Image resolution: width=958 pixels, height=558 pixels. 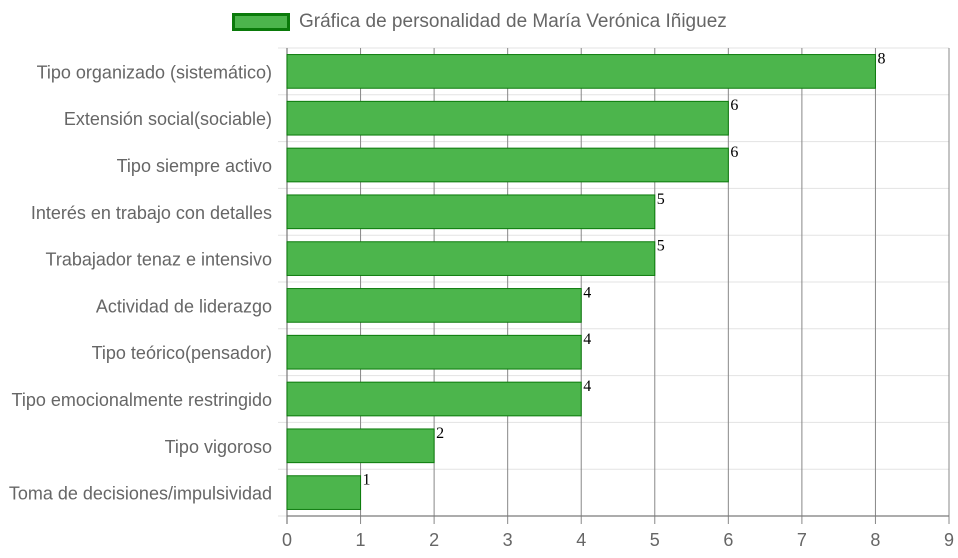 I want to click on category-label: Toma de decisiones/impulsividad, so click(x=140, y=494).